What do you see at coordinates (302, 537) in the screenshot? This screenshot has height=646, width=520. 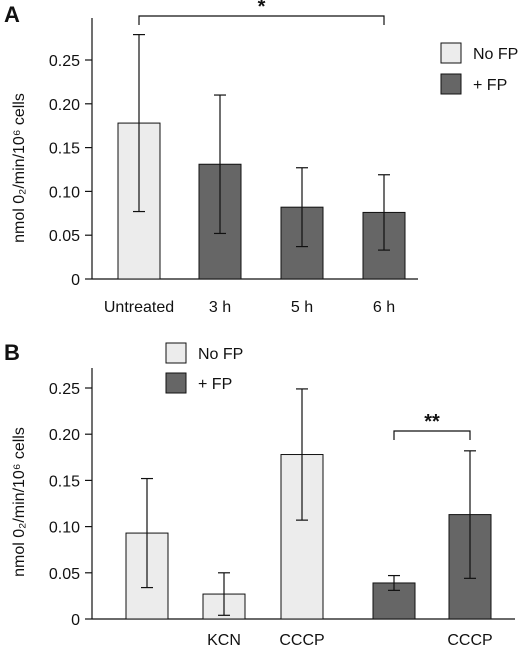 I see `panel-b-bar` at bounding box center [302, 537].